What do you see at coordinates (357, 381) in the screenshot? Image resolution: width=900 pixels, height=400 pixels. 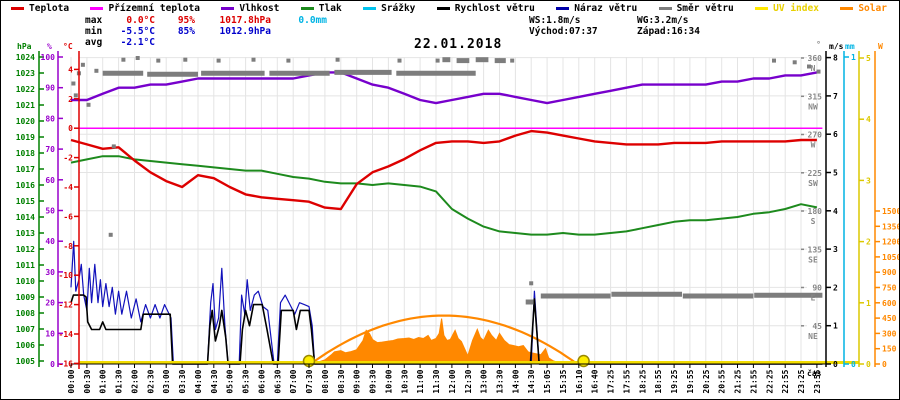 I see `svg-text: 09:00` at bounding box center [357, 381].